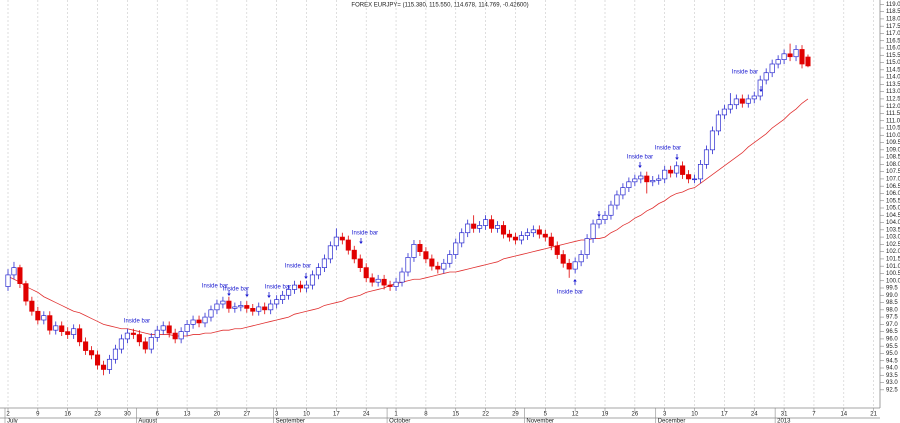 This screenshot has width=900, height=423. Describe the element at coordinates (892, 310) in the screenshot. I see `y-tick-label: 98.0` at that location.